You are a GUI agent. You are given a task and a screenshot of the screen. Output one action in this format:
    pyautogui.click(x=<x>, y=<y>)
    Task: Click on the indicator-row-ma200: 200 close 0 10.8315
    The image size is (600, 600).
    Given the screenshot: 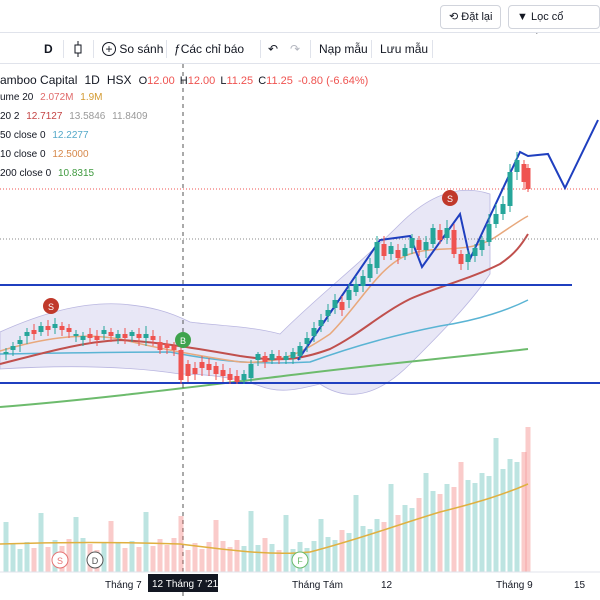 What is the action you would take?
    pyautogui.click(x=47, y=173)
    